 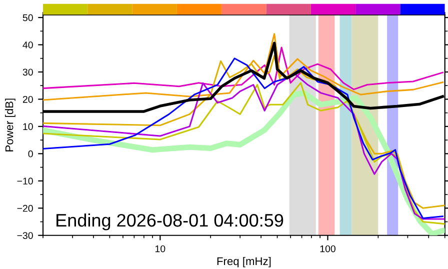 I want to click on y-axis-title: Power [dB], so click(x=10, y=125).